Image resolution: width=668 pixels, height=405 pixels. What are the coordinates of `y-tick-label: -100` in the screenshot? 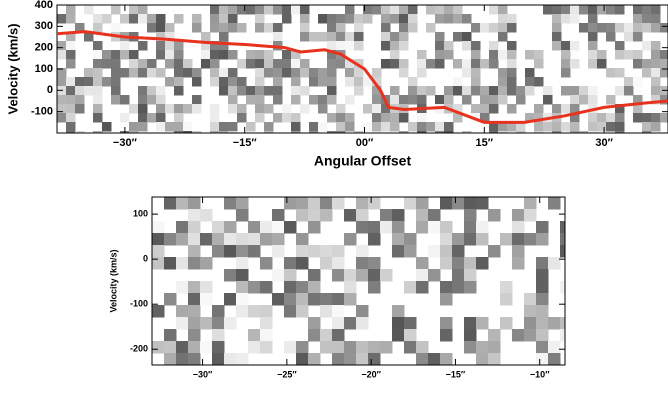 It's located at (42, 112).